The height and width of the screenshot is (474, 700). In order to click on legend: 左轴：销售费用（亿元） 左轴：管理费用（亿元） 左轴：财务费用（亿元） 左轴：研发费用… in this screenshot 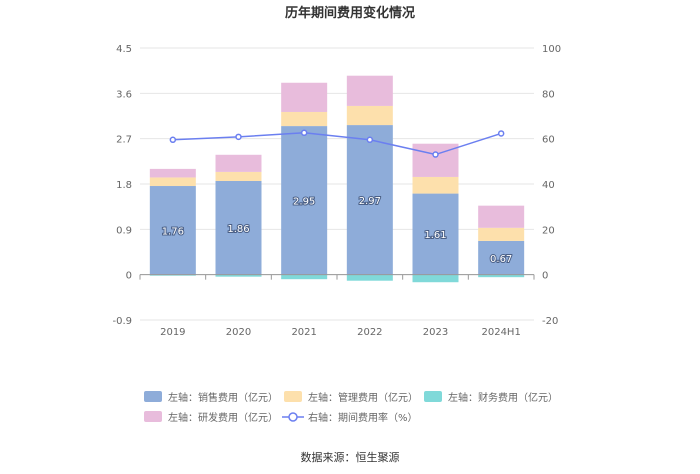, I will do `click(351, 407)`.